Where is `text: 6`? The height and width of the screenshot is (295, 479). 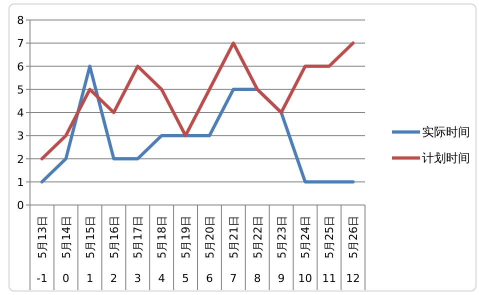
text: 6 is located at coordinates (209, 278).